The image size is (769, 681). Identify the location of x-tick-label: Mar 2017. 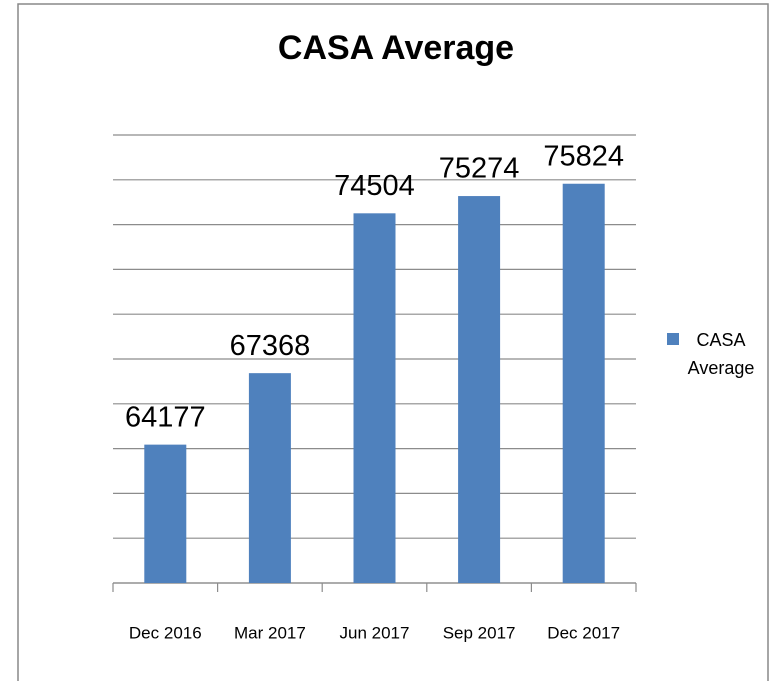
(270, 632).